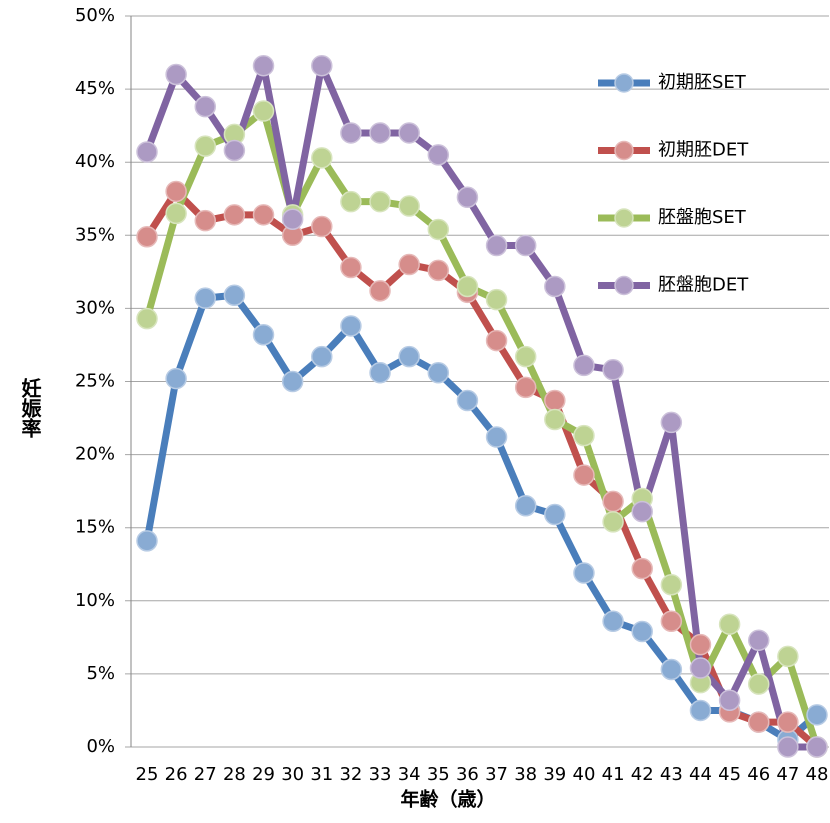 Image resolution: width=830 pixels, height=823 pixels. Describe the element at coordinates (100, 673) in the screenshot. I see `y-tick-label: 5%` at that location.